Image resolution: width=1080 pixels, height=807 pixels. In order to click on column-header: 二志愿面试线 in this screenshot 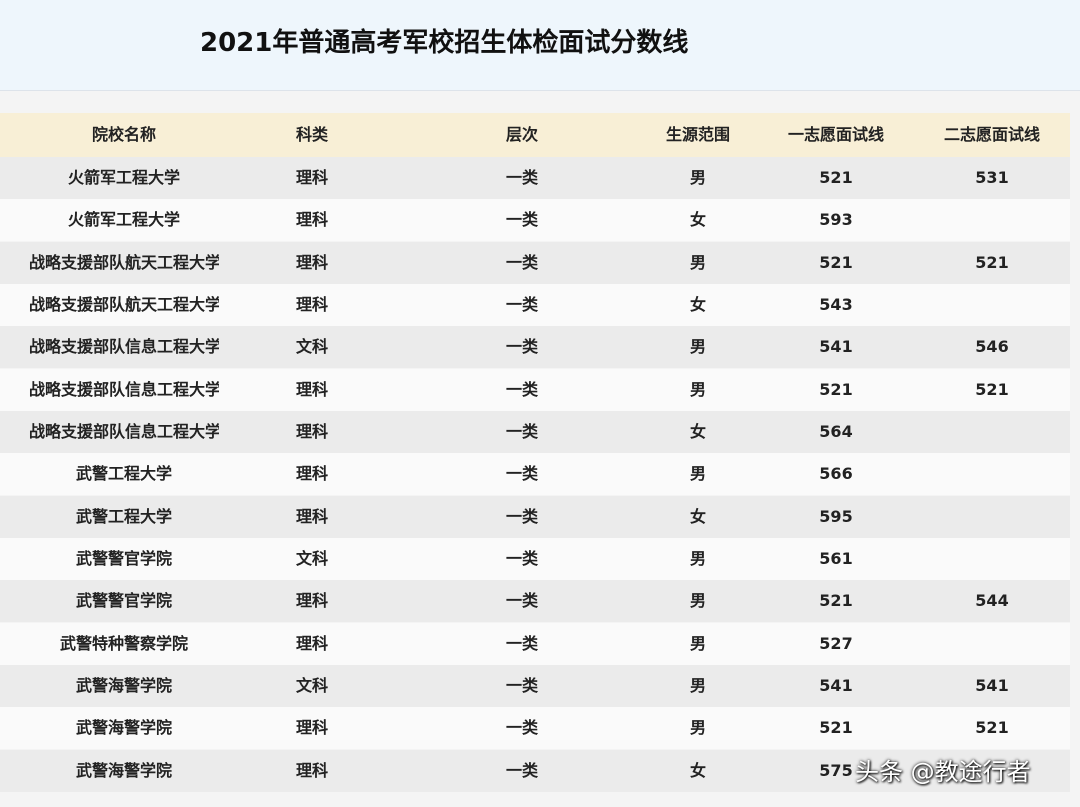, I will do `click(991, 134)`.